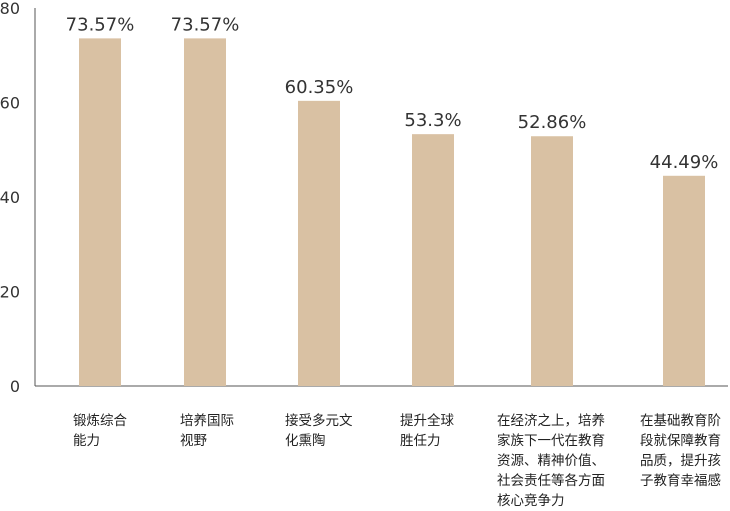 The width and height of the screenshot is (730, 511). Describe the element at coordinates (10, 292) in the screenshot. I see `y-tick-label: 20` at that location.